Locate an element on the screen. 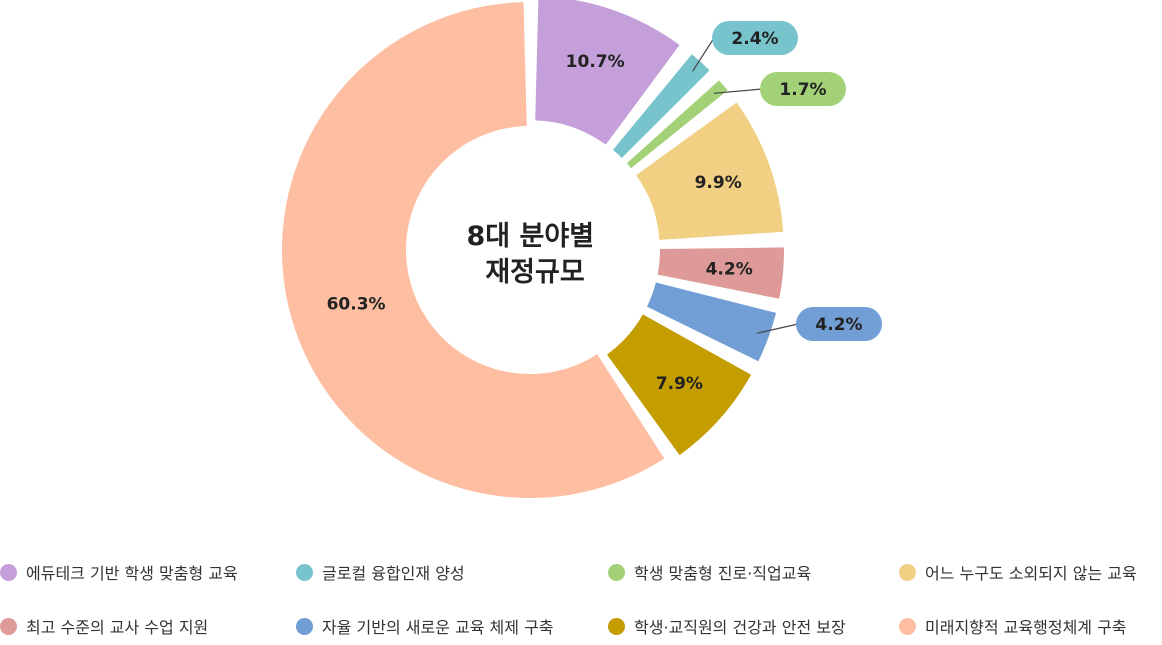 The image size is (1162, 645). legend-label: 어느 누구도 소외되지 않는 교육 is located at coordinates (1031, 573).